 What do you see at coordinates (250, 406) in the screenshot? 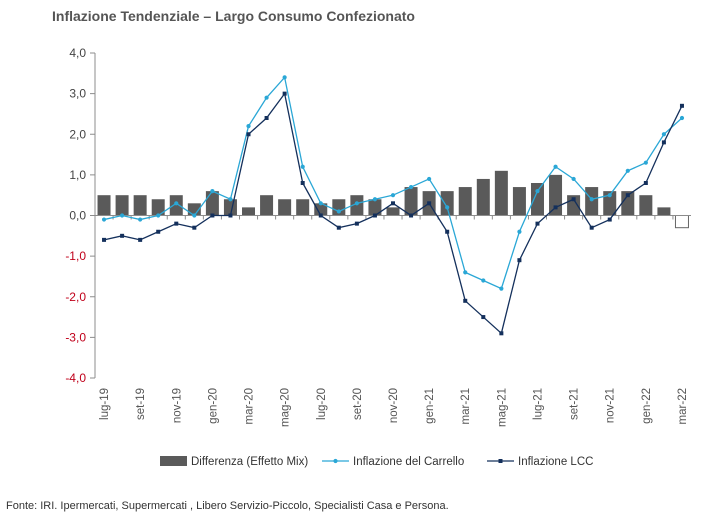
I see `x-tick-label: mar-20` at bounding box center [250, 406].